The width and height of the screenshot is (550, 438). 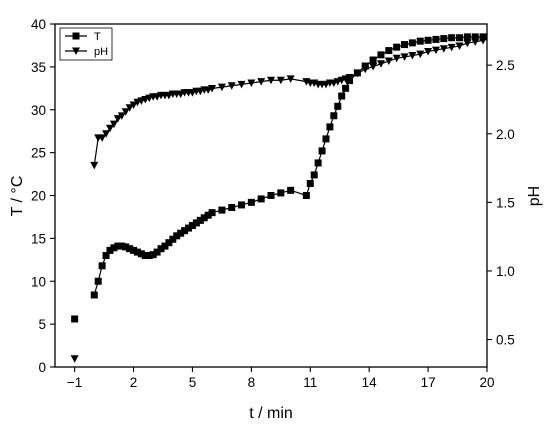 What do you see at coordinates (252, 382) in the screenshot?
I see `x-tick-label: 8` at bounding box center [252, 382].